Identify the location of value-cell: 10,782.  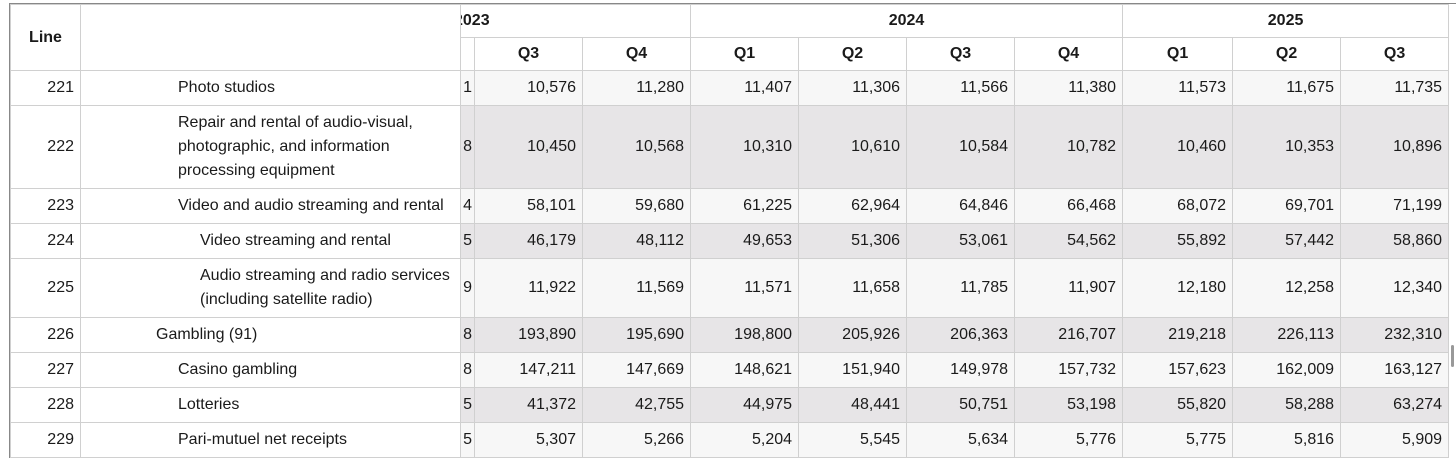
(1069, 147).